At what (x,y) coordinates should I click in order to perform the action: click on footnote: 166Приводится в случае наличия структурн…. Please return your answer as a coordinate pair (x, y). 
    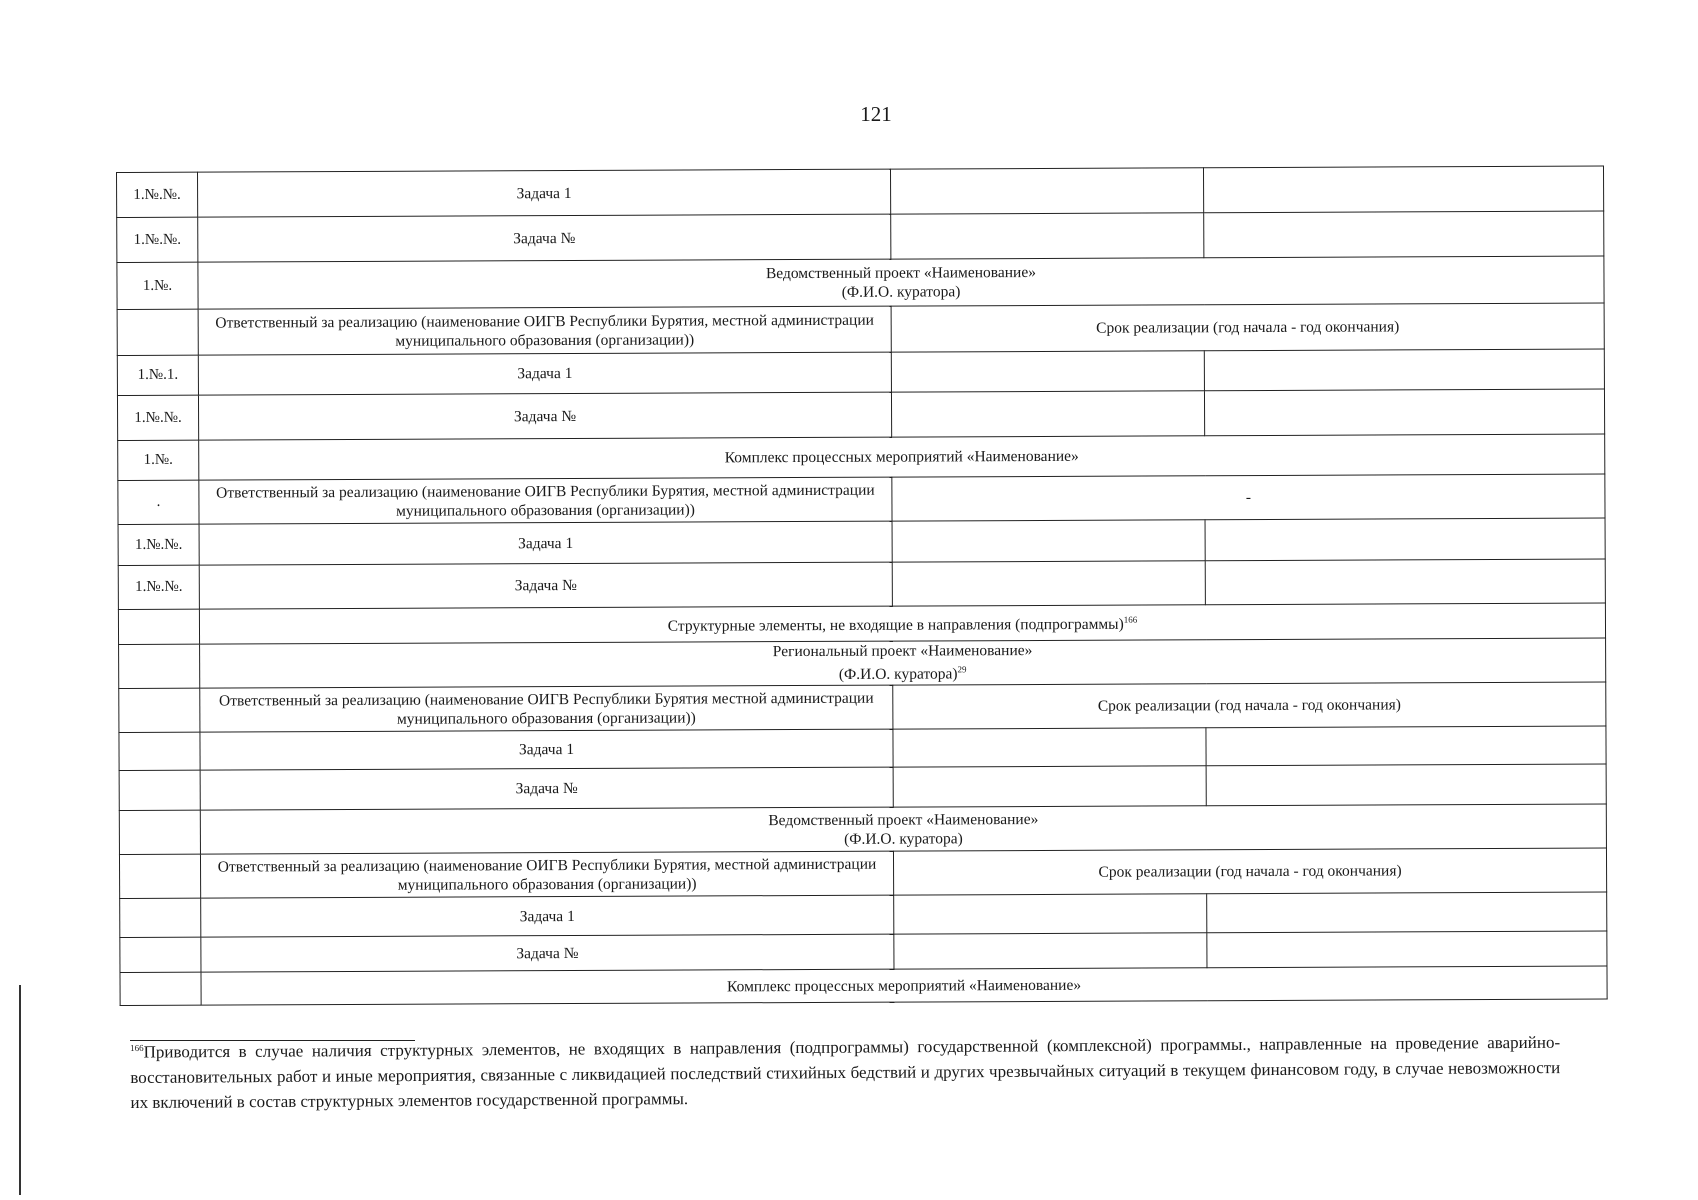
    Looking at the image, I should click on (845, 1070).